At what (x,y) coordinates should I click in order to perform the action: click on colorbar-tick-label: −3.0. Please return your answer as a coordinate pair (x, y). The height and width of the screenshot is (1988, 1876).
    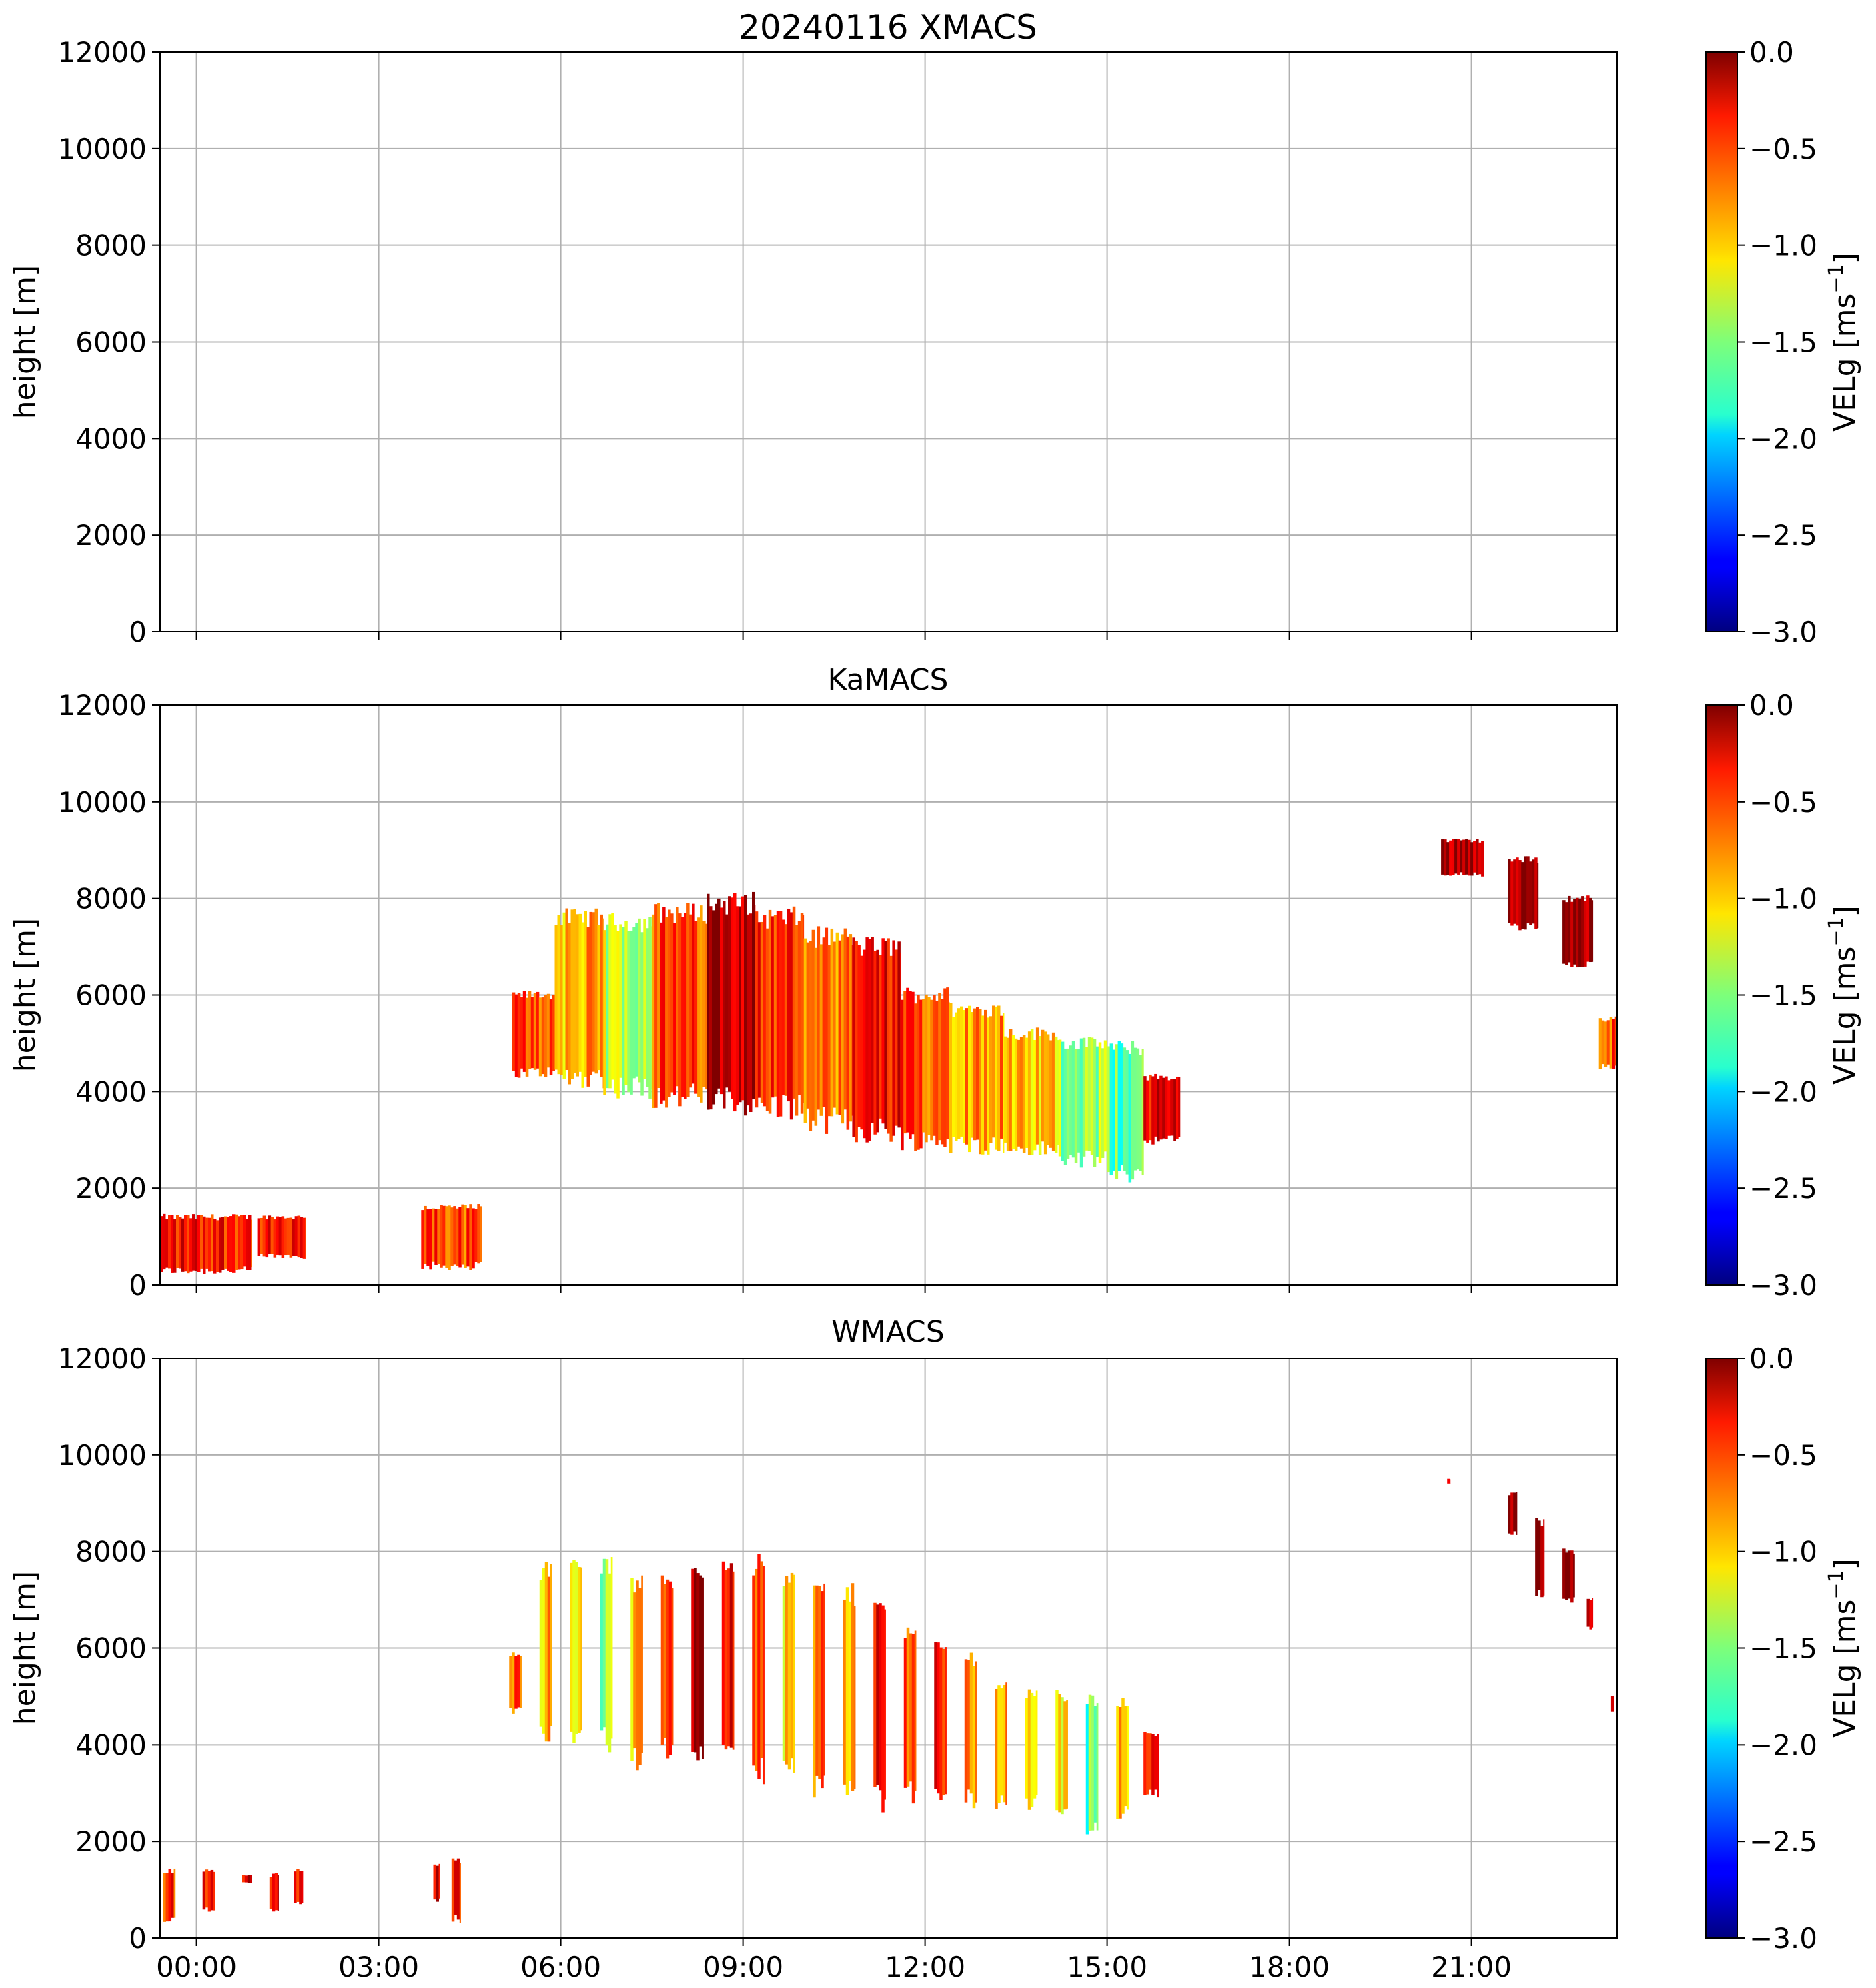
    Looking at the image, I should click on (1783, 1285).